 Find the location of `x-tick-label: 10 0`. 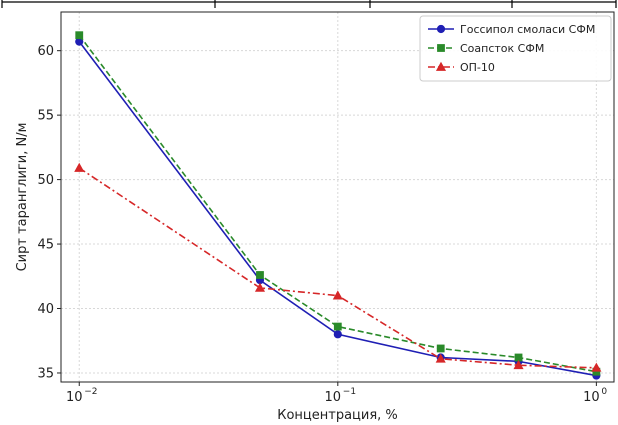

x-tick-label: 10 0 is located at coordinates (595, 396).